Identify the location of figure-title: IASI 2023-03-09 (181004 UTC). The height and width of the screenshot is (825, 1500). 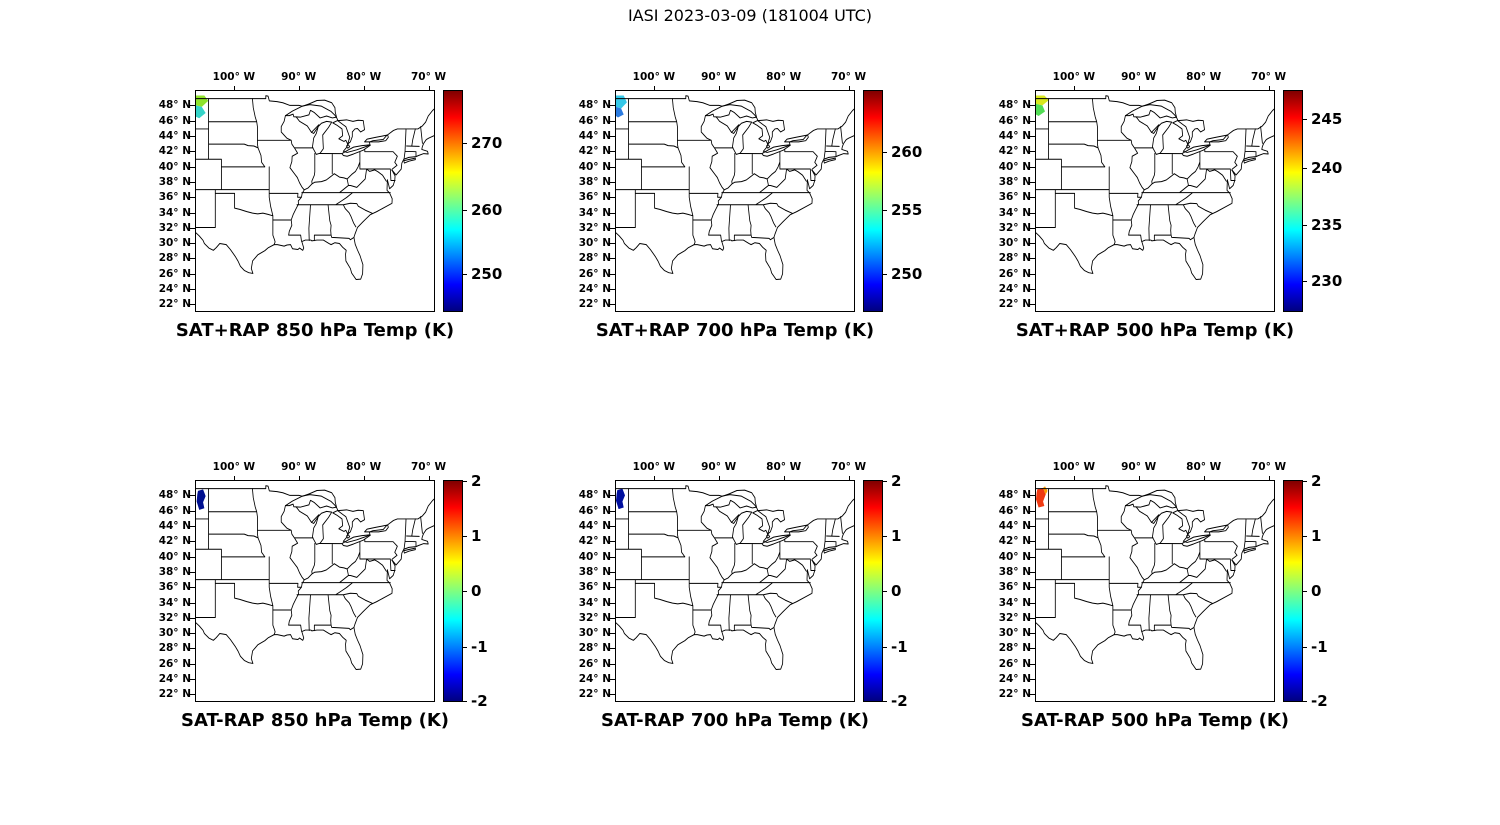
(750, 15).